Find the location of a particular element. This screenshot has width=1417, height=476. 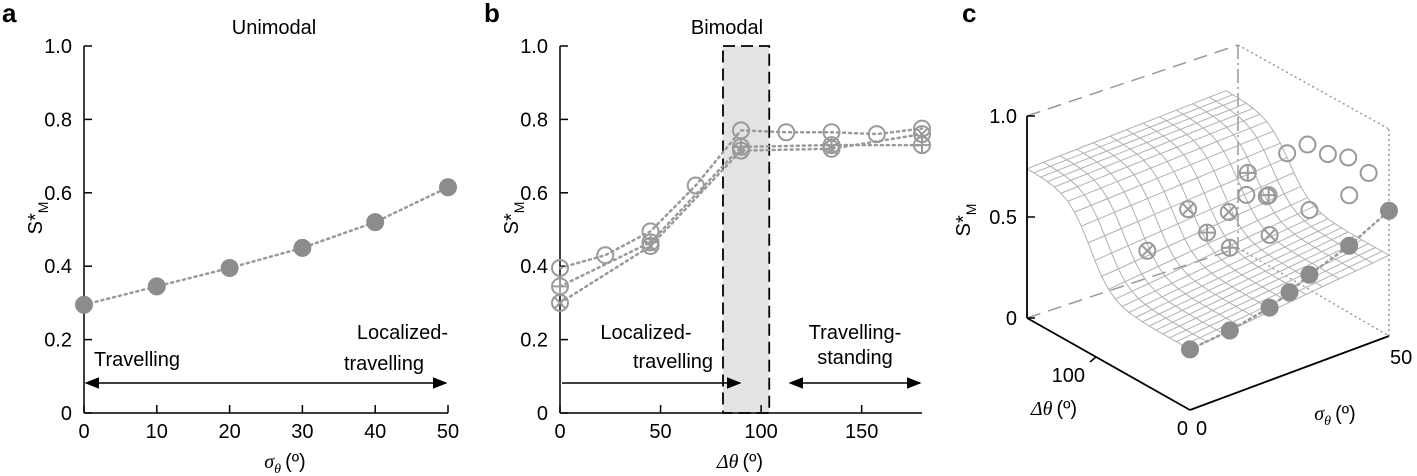

panel-c-letter: c is located at coordinates (969, 14).